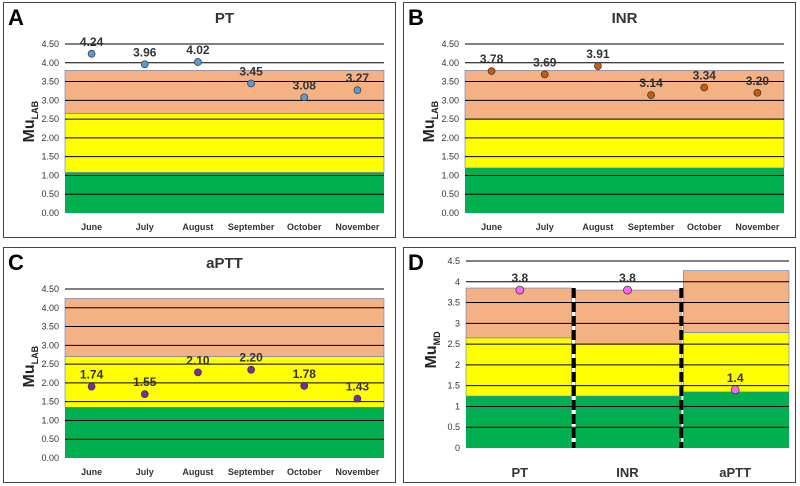 The height and width of the screenshot is (486, 800). Describe the element at coordinates (251, 358) in the screenshot. I see `data-label: 2.20` at that location.